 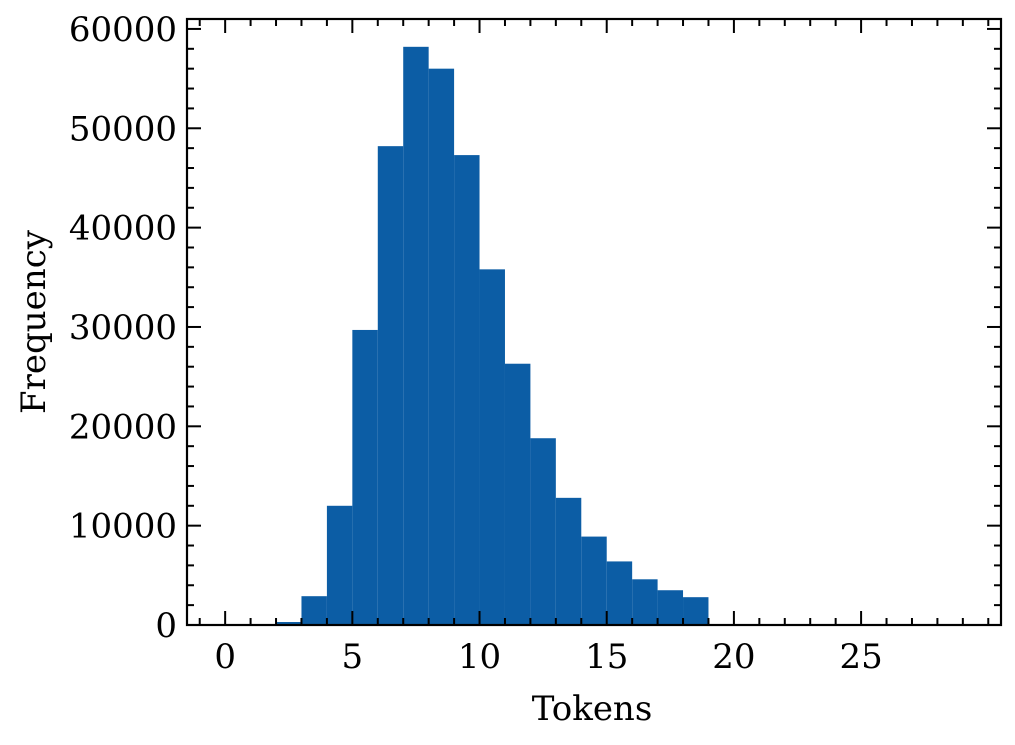 I want to click on y-tick-label: 50000, so click(x=123, y=129).